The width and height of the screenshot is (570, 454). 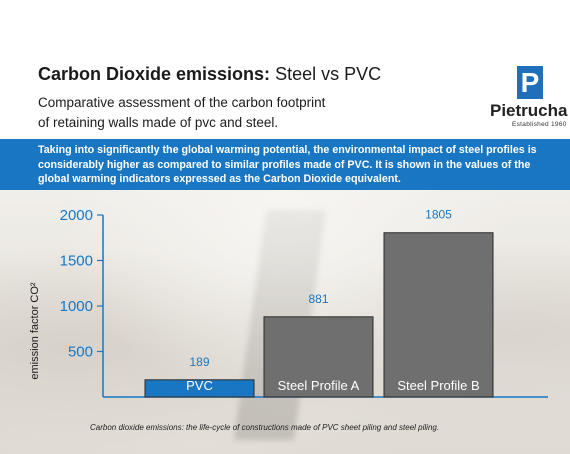 What do you see at coordinates (328, 74) in the screenshot?
I see `title-light: Steel vs PVC` at bounding box center [328, 74].